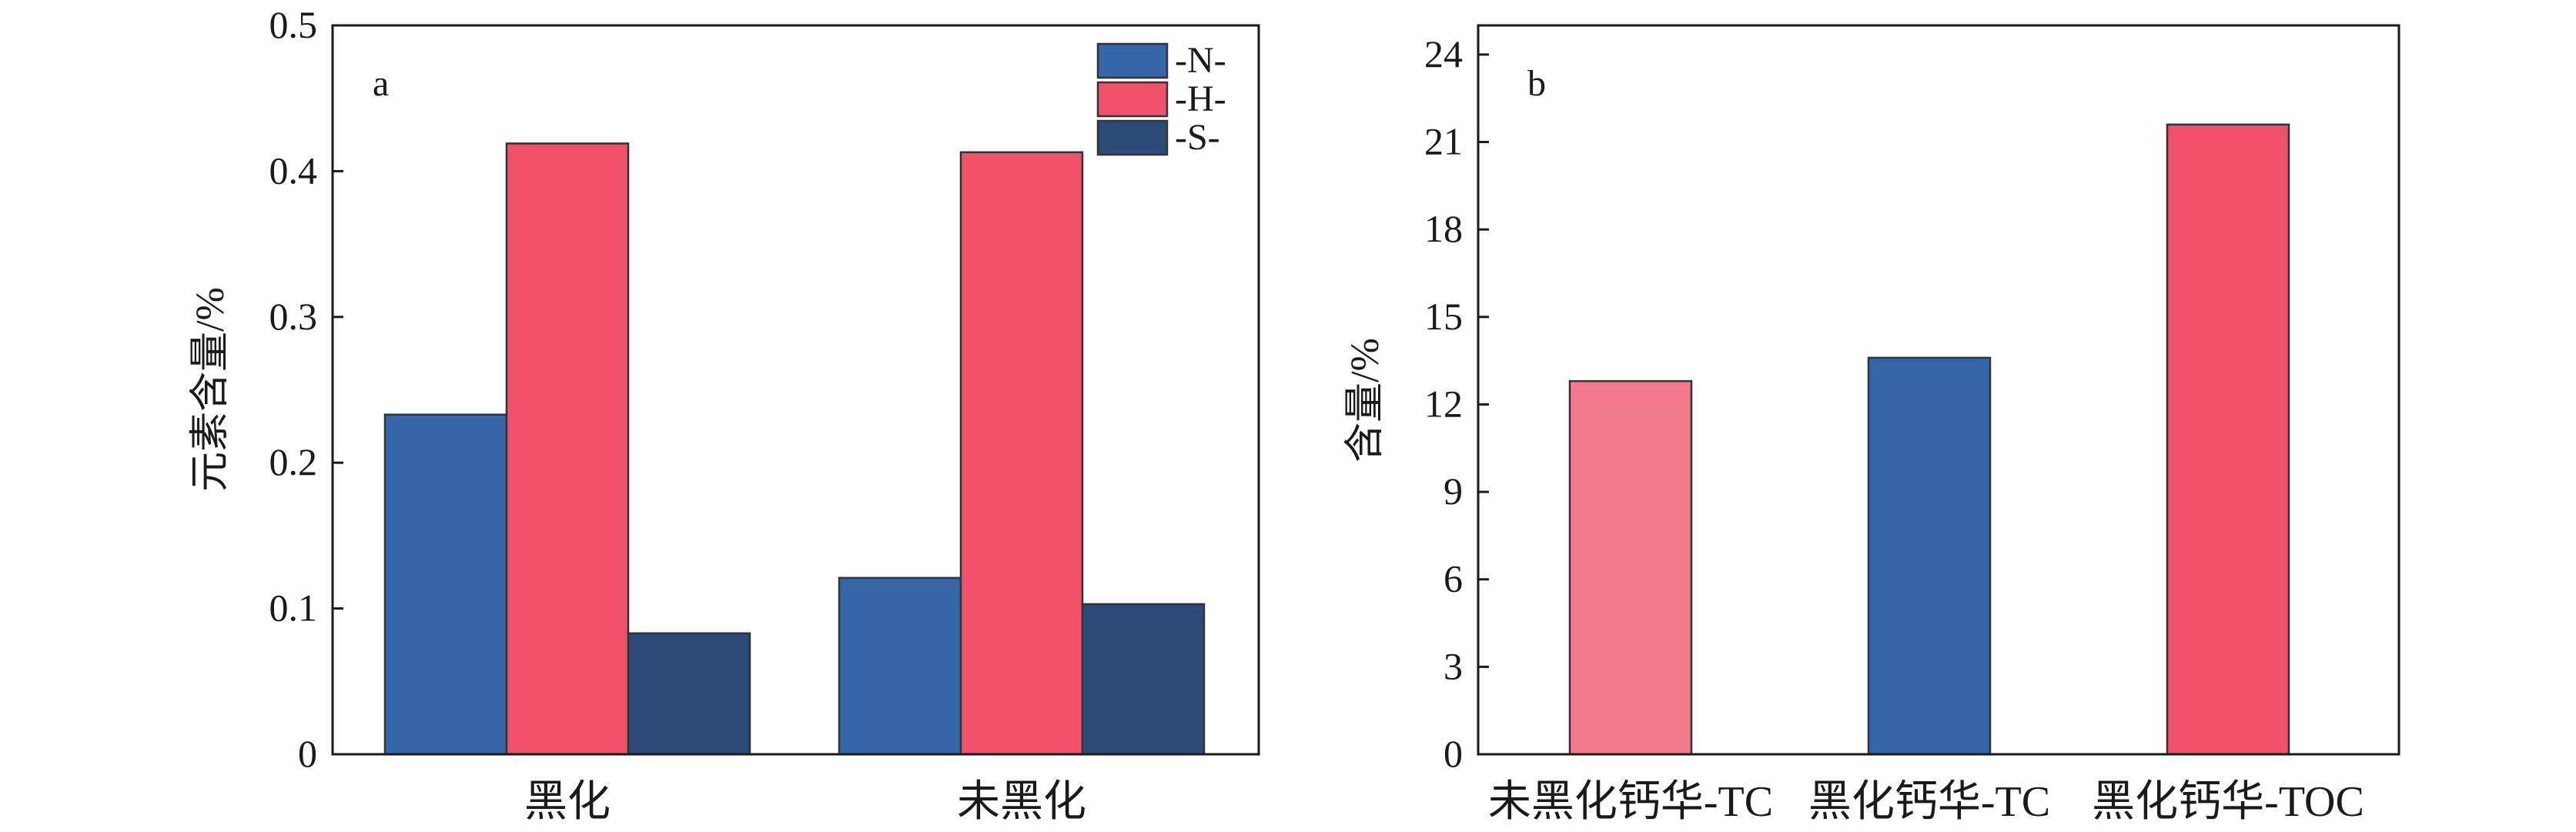  Describe the element at coordinates (1453, 754) in the screenshot. I see `panel-b-y-tick-label: 0` at that location.